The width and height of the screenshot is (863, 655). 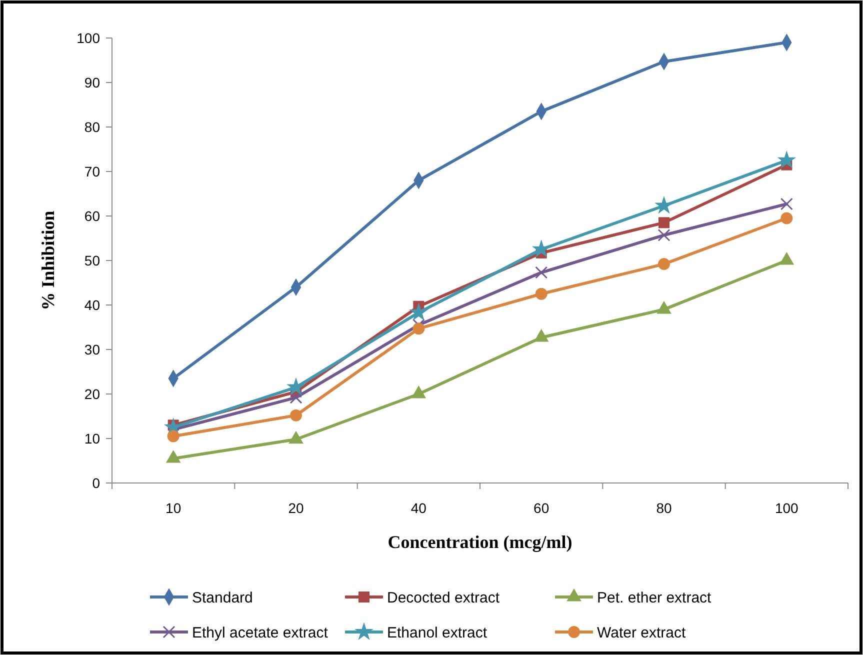 What do you see at coordinates (296, 508) in the screenshot?
I see `x-tick-label: 20` at bounding box center [296, 508].